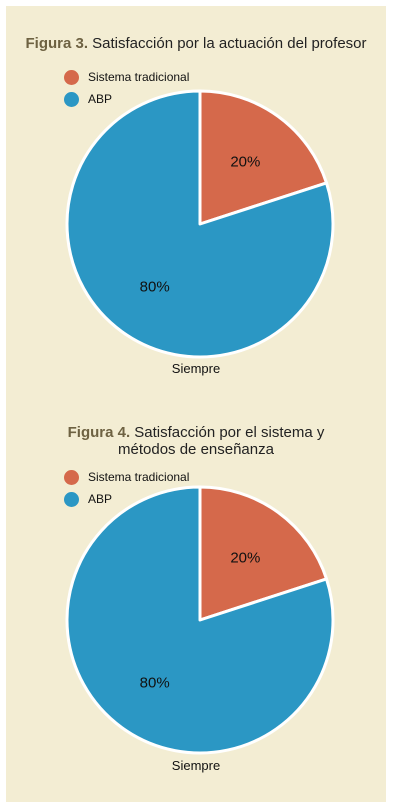  What do you see at coordinates (196, 368) in the screenshot?
I see `figure-3-xlabel: Siempre` at bounding box center [196, 368].